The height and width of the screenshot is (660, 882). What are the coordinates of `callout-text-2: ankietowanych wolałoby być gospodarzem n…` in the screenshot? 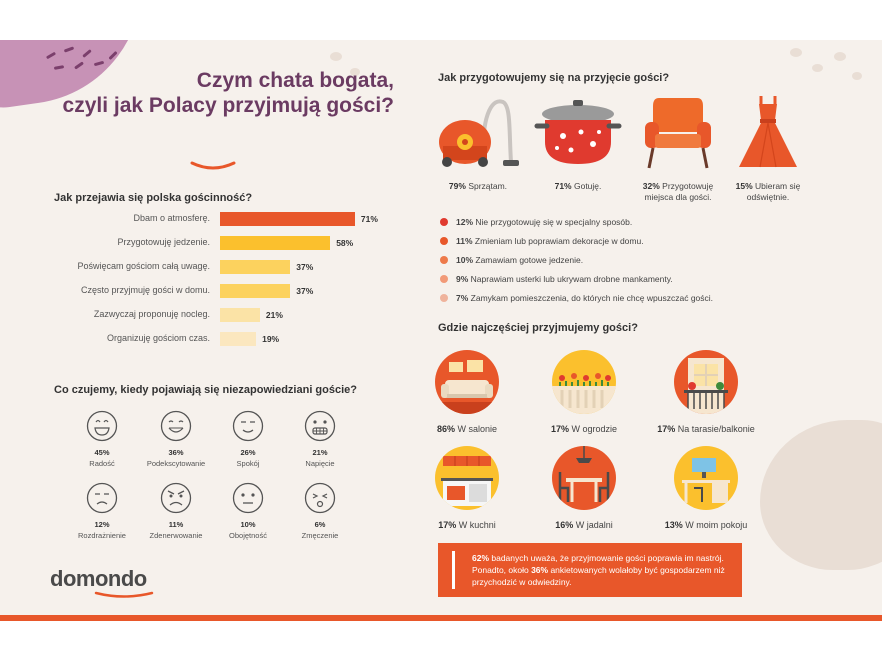 It's located at (598, 576).